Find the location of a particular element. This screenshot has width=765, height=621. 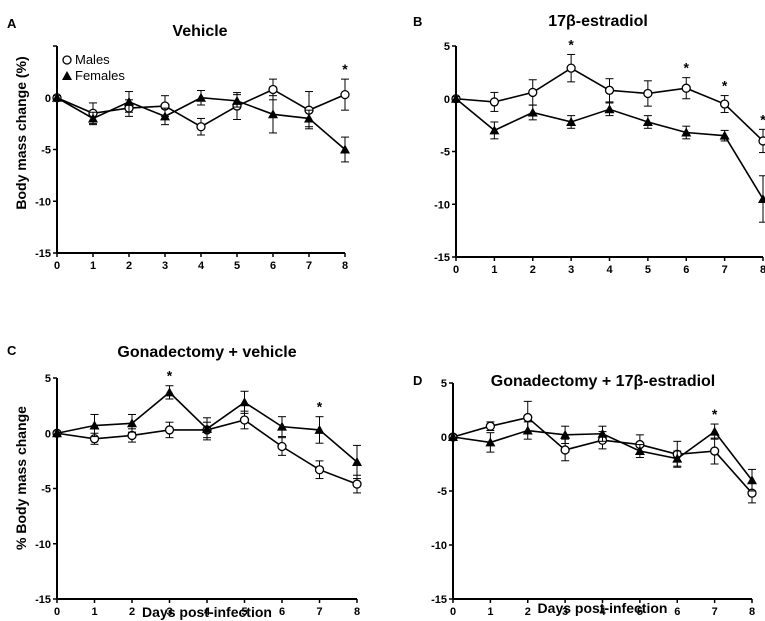

chart-title: Gonadectomy + 17β-estradiol is located at coordinates (603, 381).